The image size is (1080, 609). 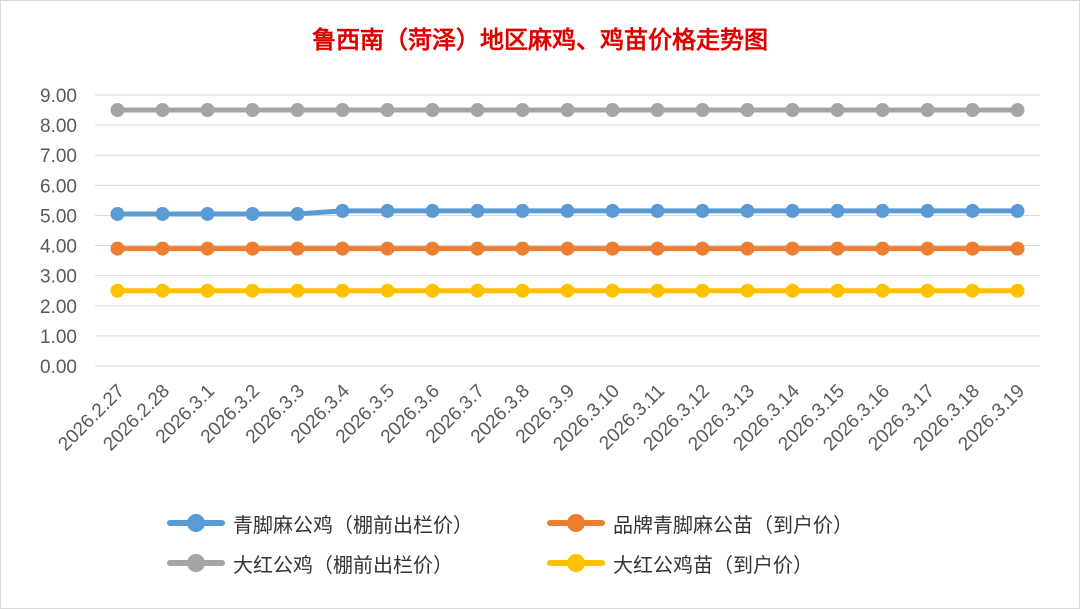 I want to click on legend-label: 青脚麻公鸡（棚前出栏价）, so click(x=353, y=524).